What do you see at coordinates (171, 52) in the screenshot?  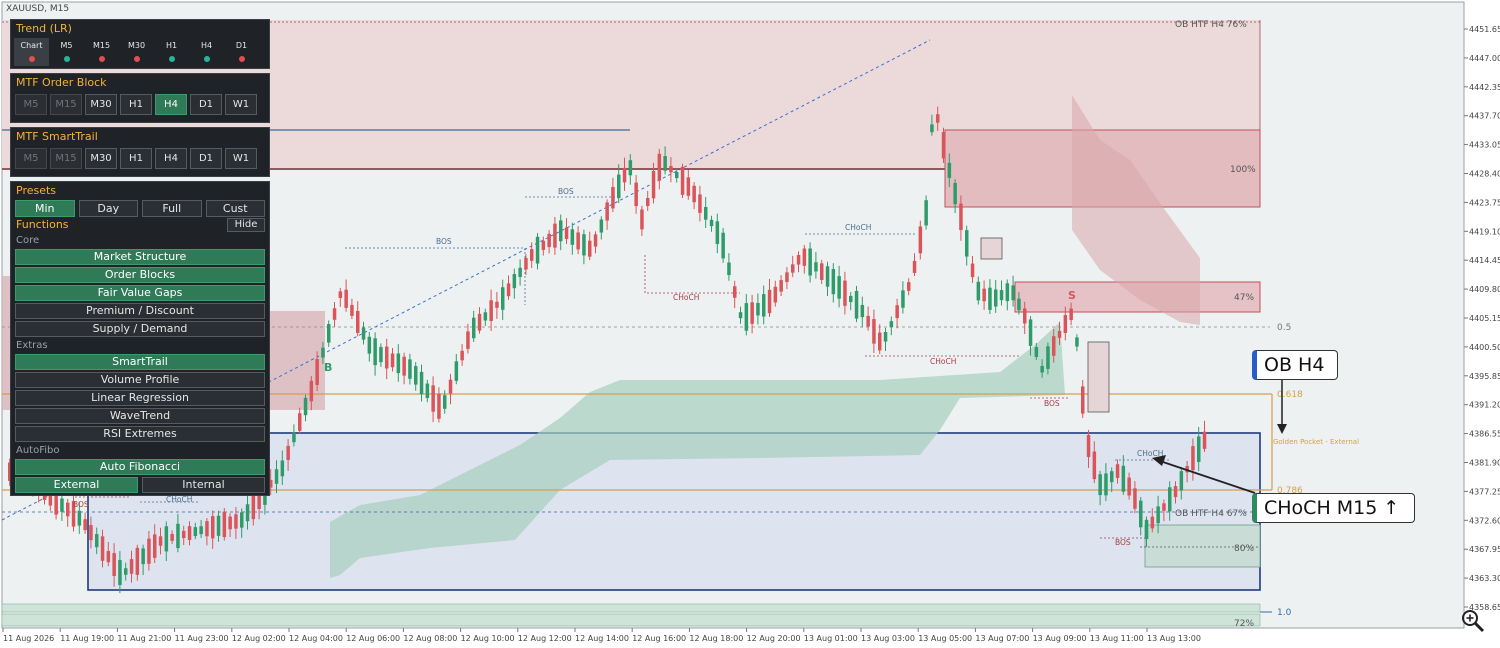 I see `trend-cell-h1: H1` at bounding box center [171, 52].